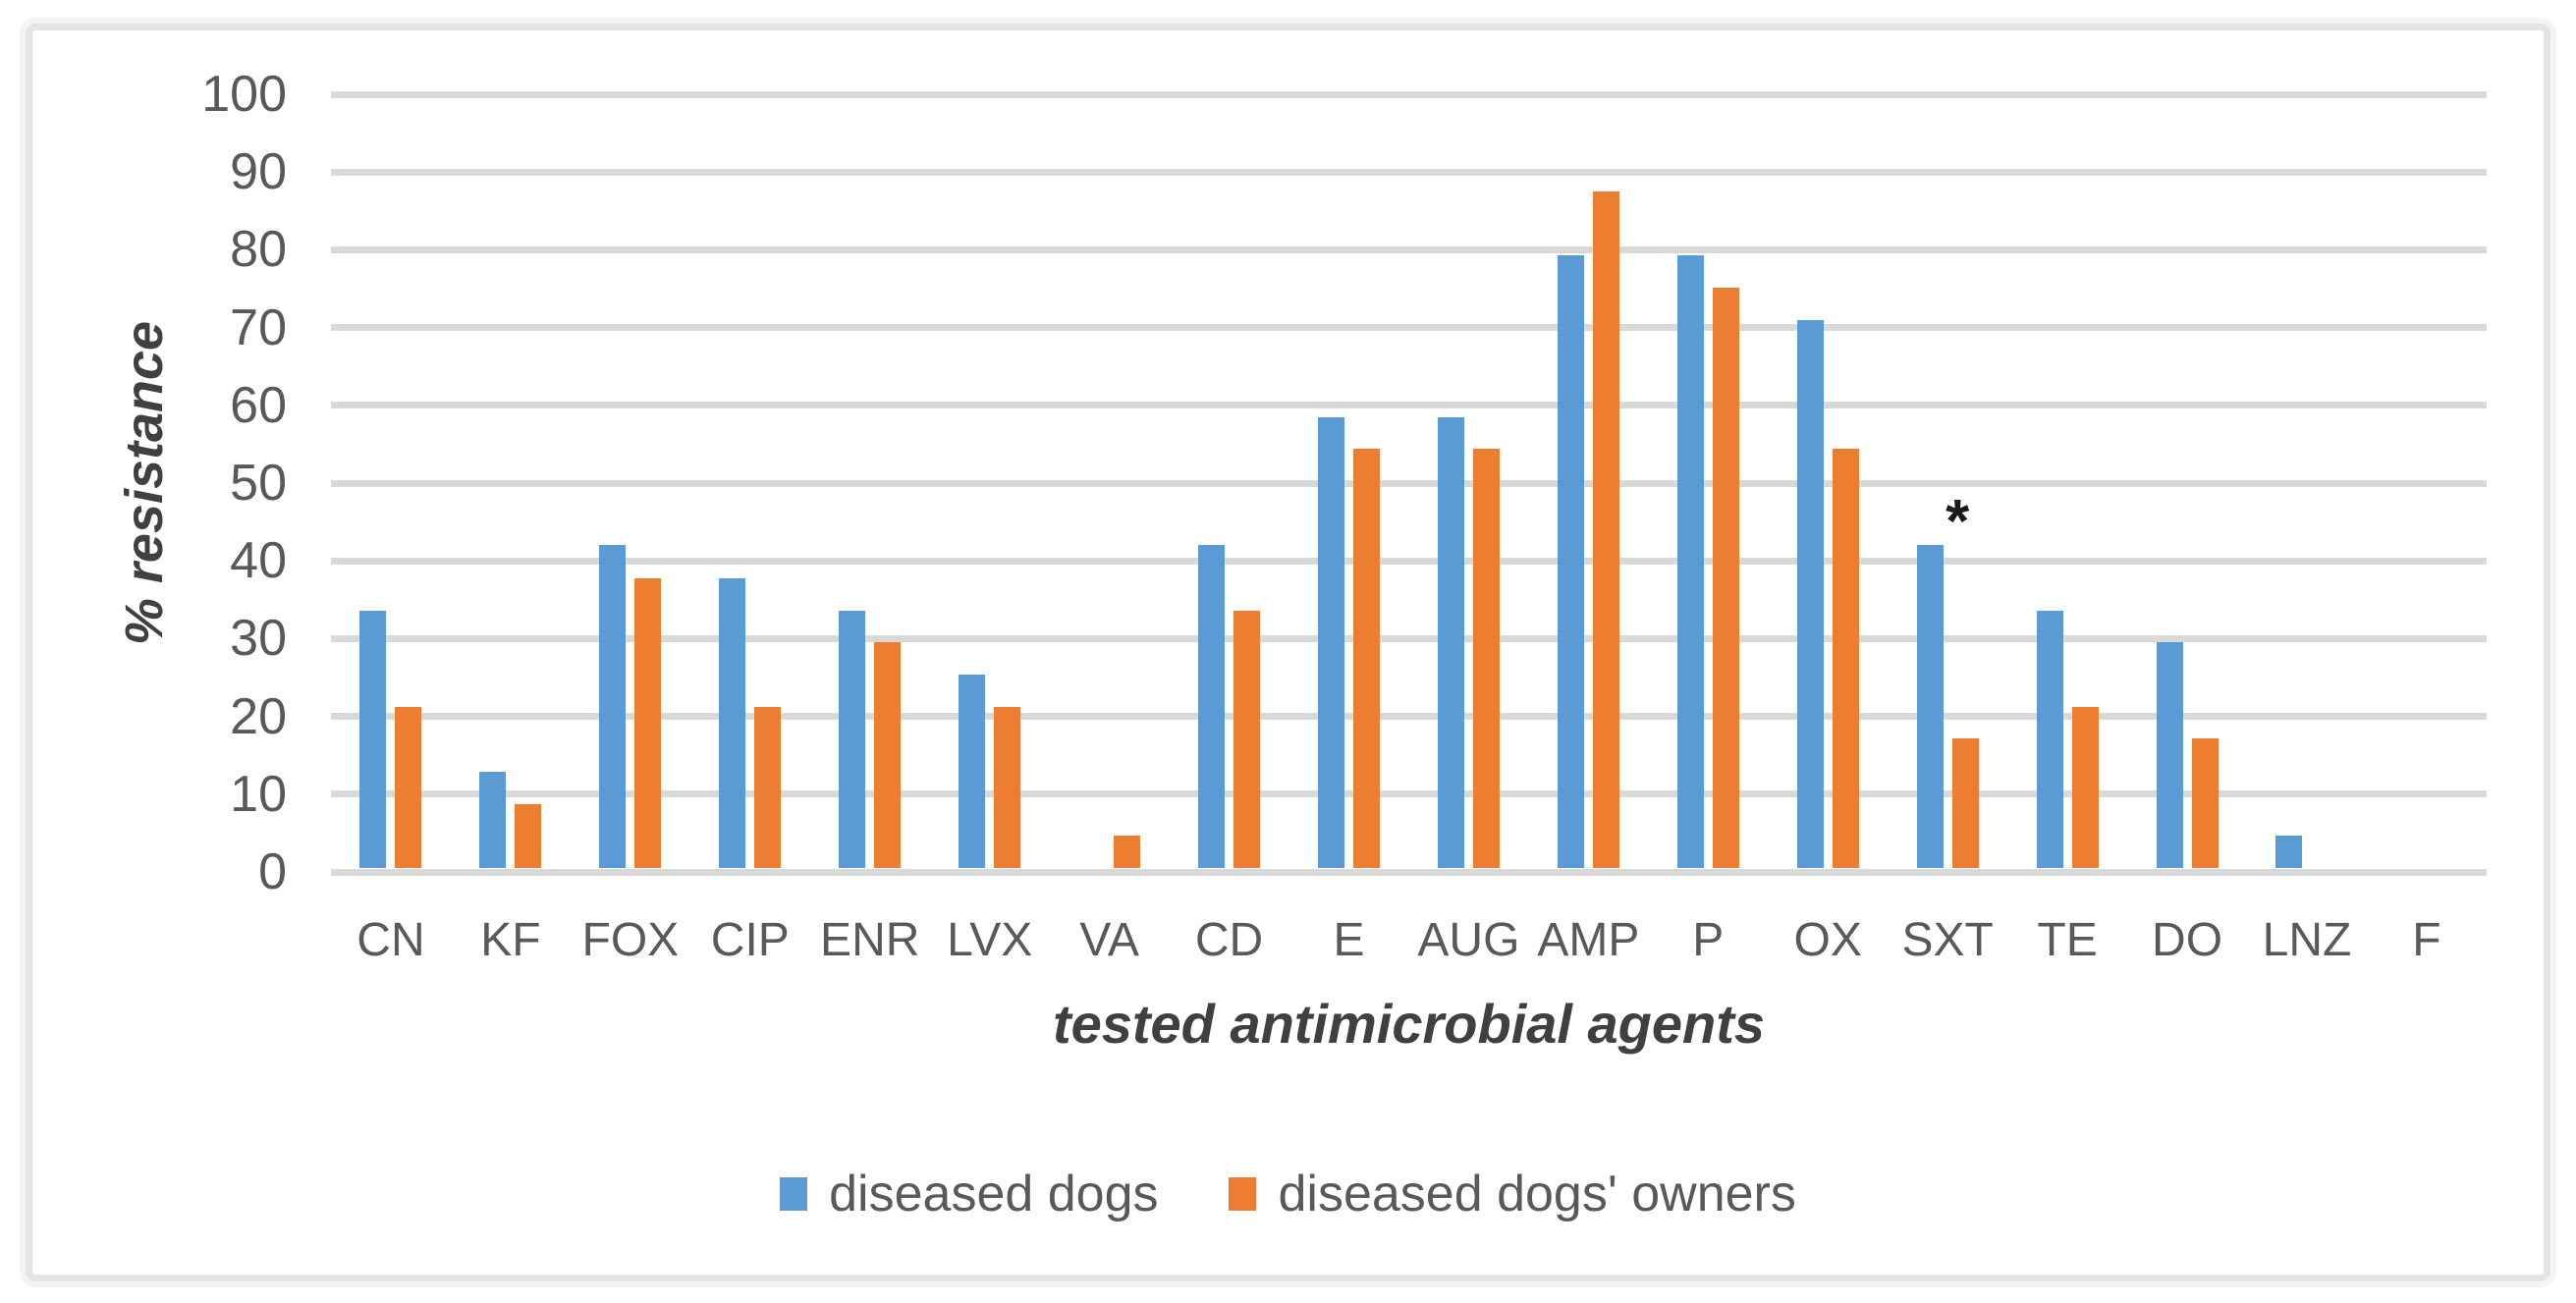 The height and width of the screenshot is (1303, 2576). What do you see at coordinates (2067, 529) in the screenshot?
I see `category-group-te: TE` at bounding box center [2067, 529].